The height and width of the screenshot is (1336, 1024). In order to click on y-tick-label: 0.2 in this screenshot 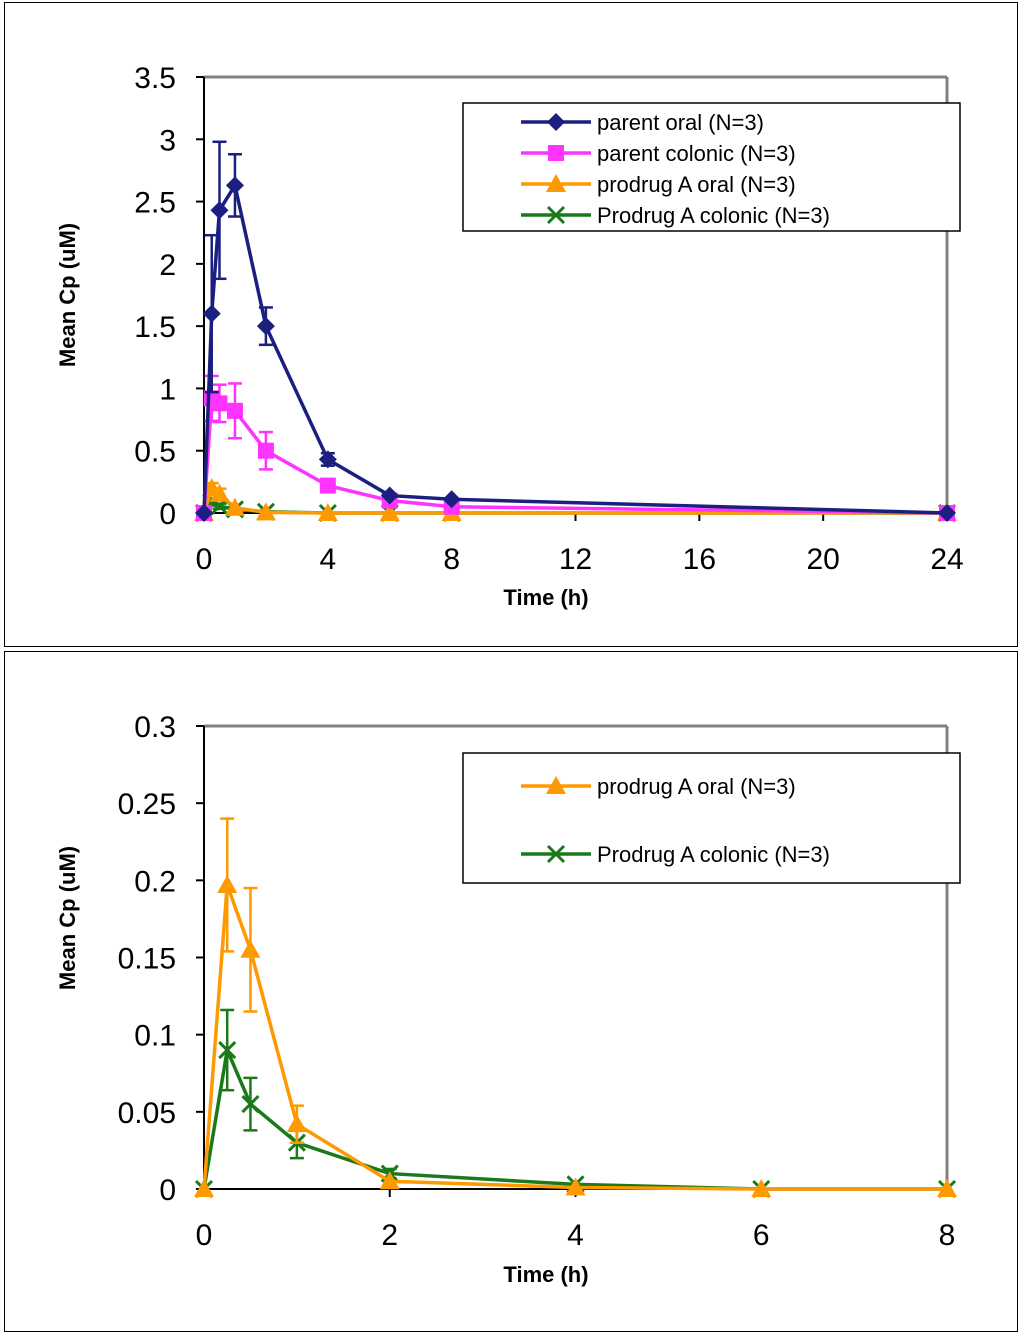, I will do `click(155, 881)`.